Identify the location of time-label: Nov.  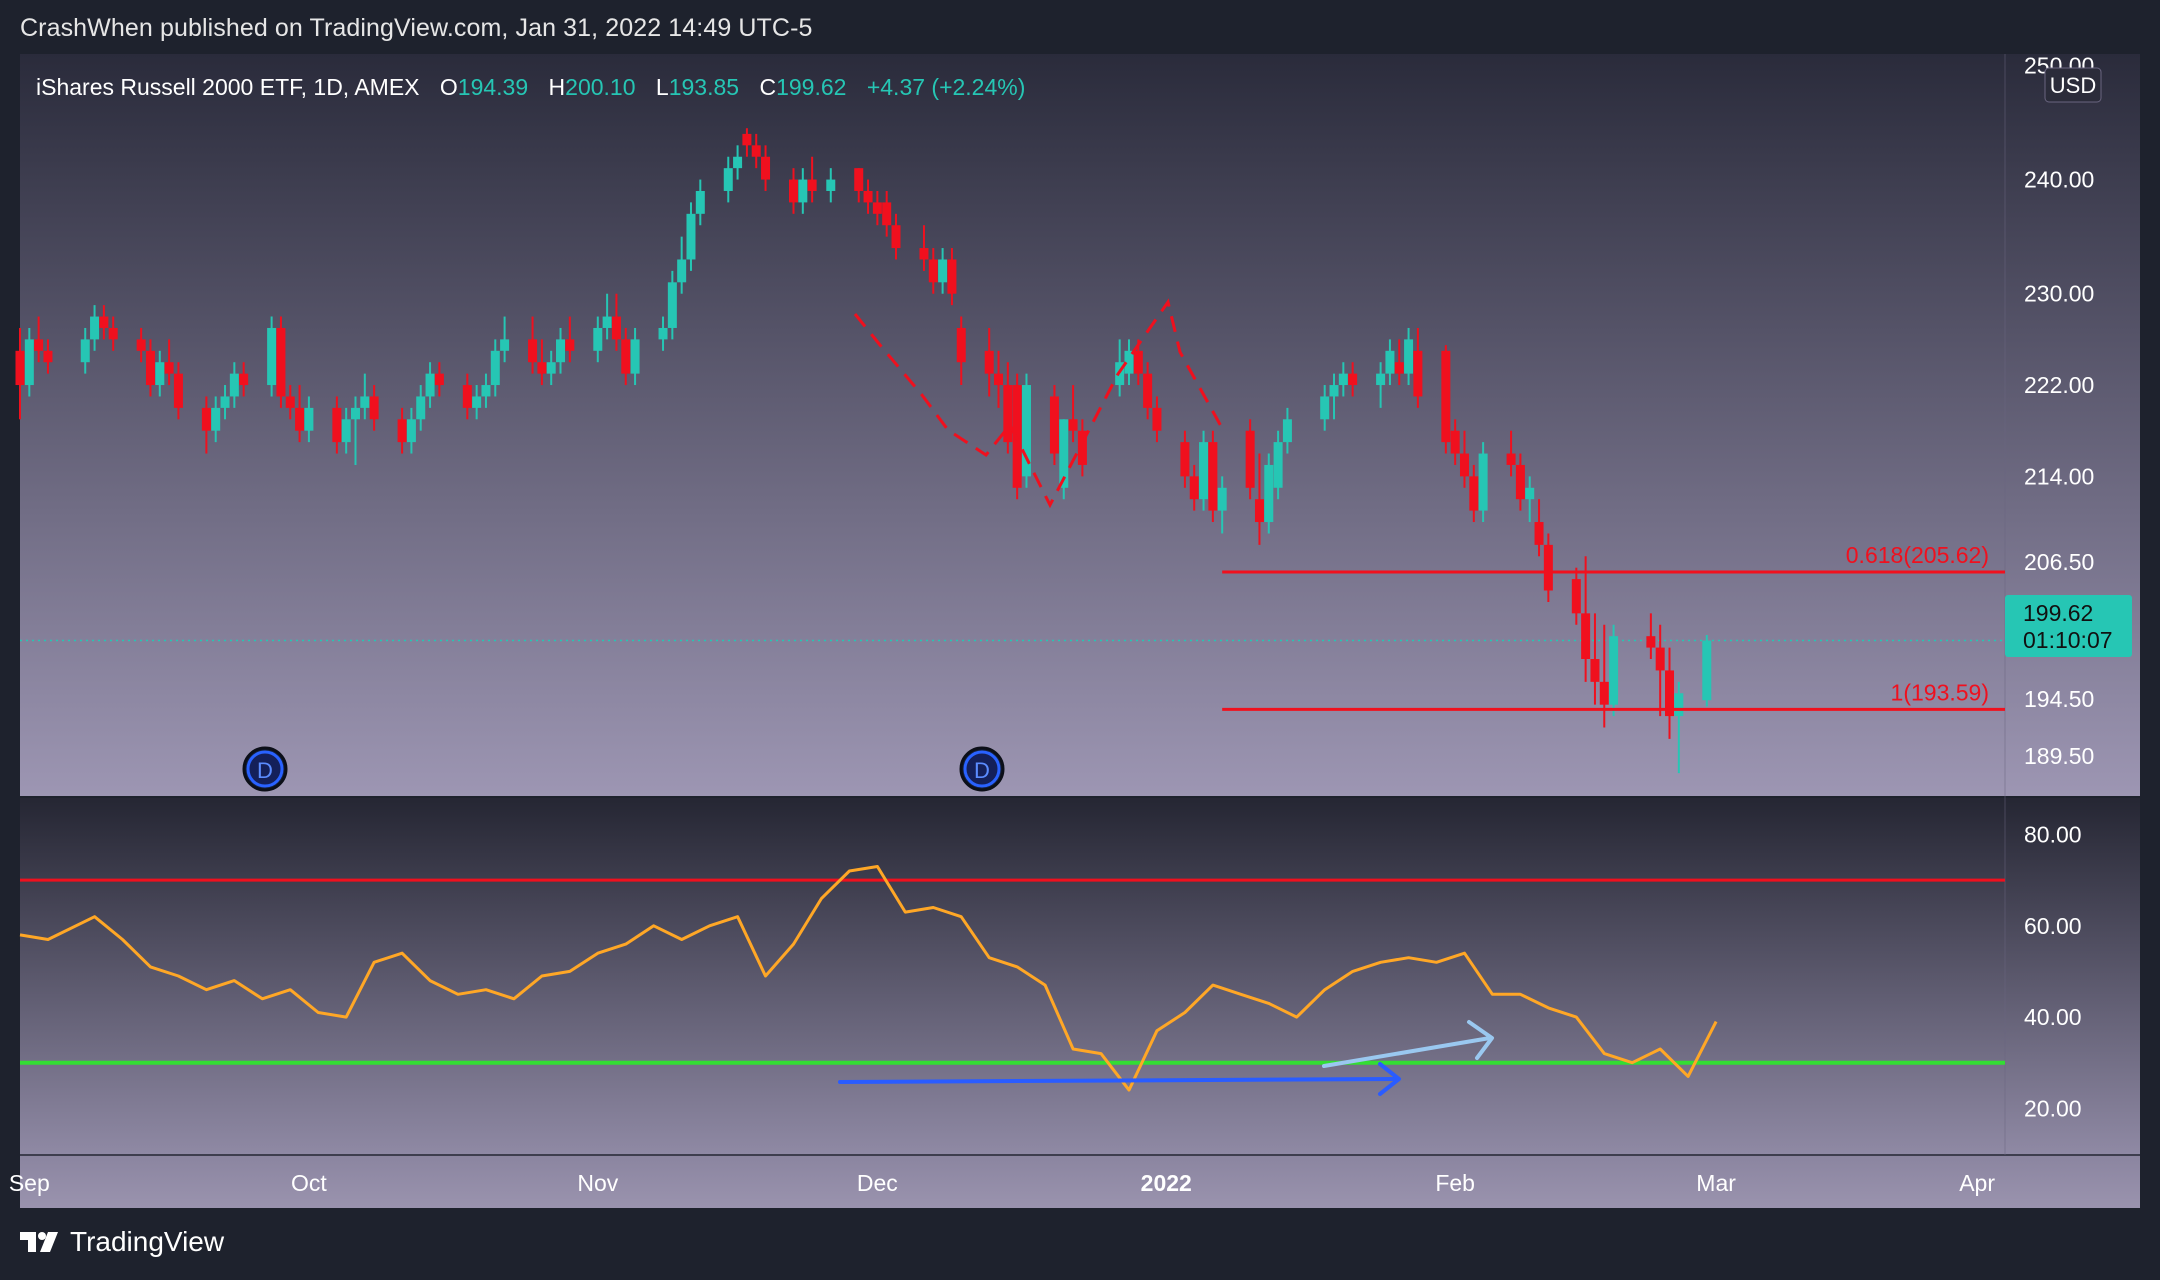
(597, 1183).